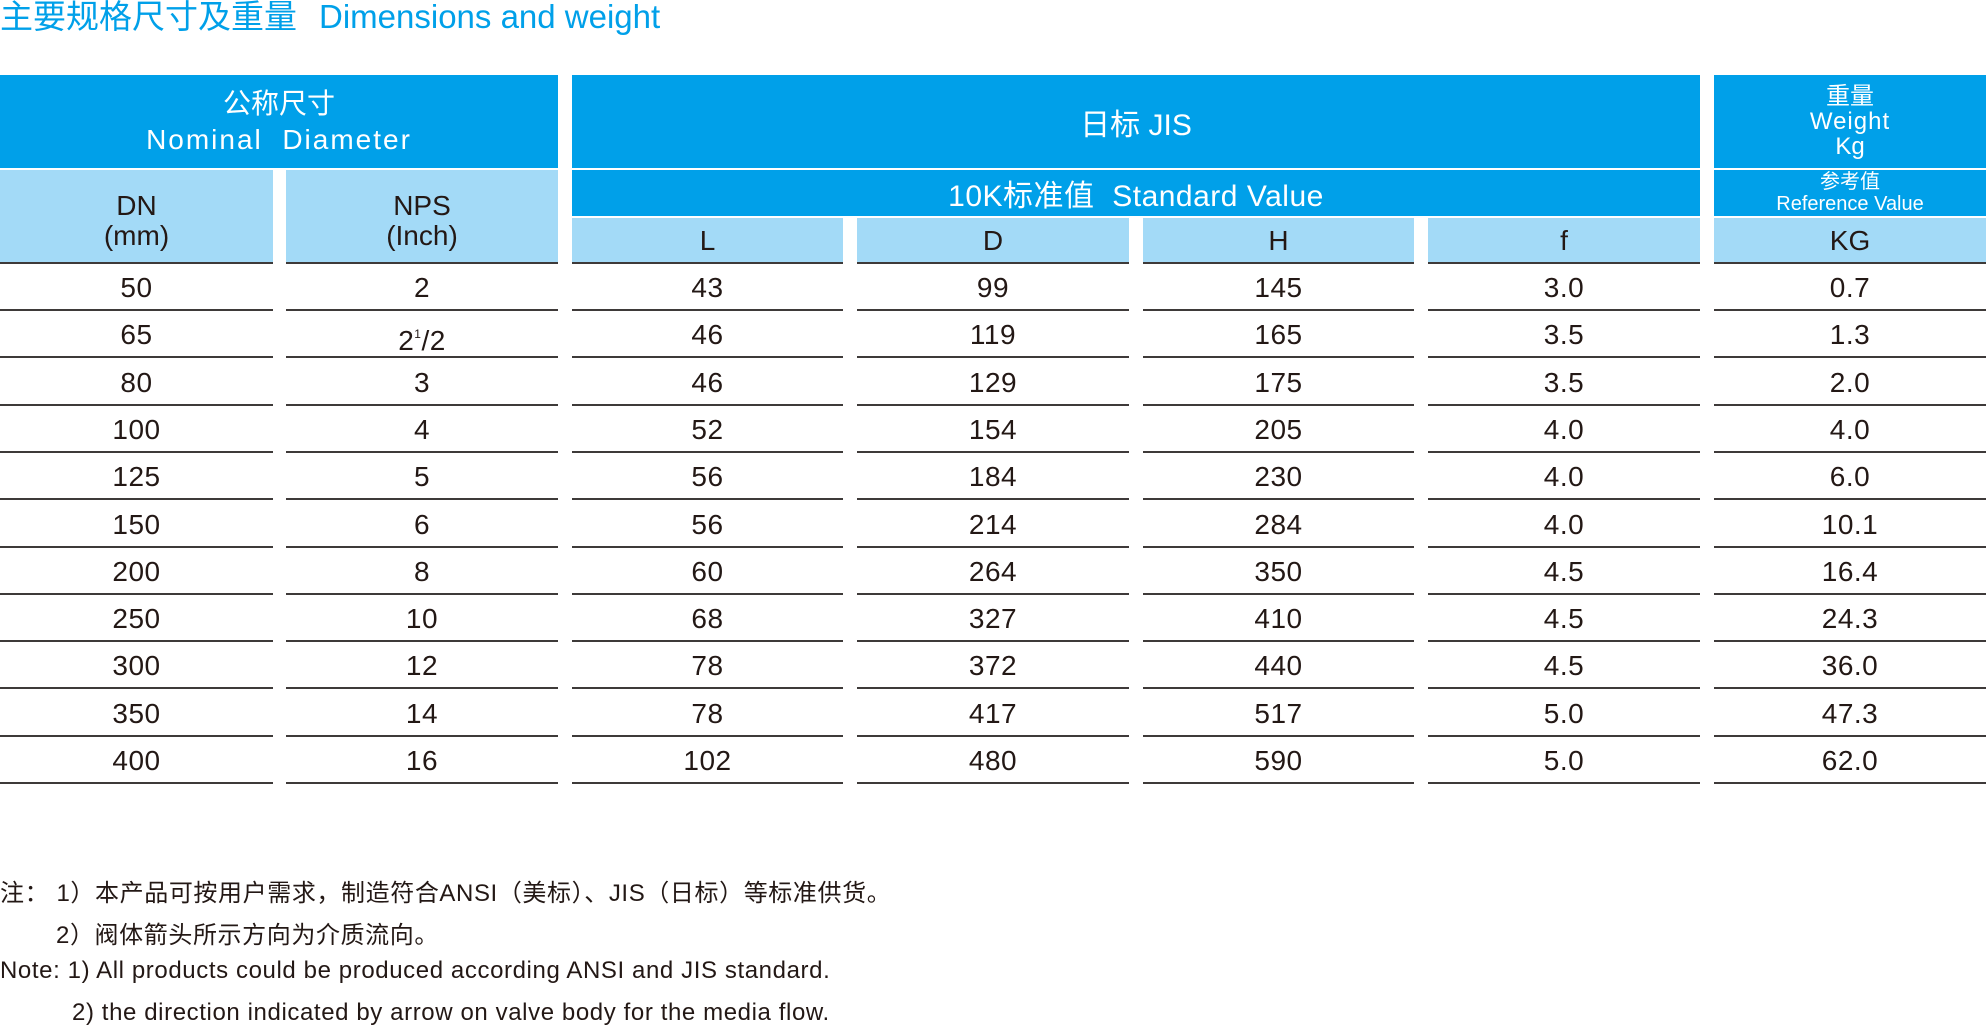  Describe the element at coordinates (1850, 182) in the screenshot. I see `ref-cn: 参考值` at that location.